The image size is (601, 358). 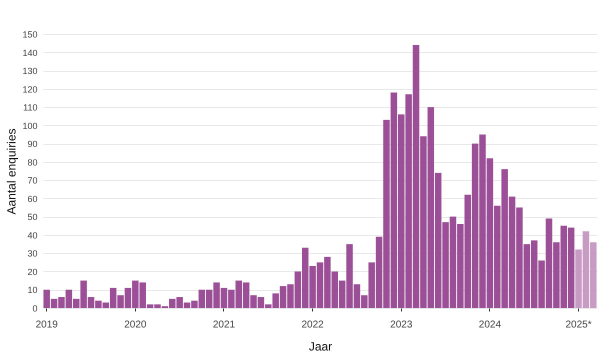 What do you see at coordinates (401, 325) in the screenshot?
I see `x-tick-label: 2023` at bounding box center [401, 325].